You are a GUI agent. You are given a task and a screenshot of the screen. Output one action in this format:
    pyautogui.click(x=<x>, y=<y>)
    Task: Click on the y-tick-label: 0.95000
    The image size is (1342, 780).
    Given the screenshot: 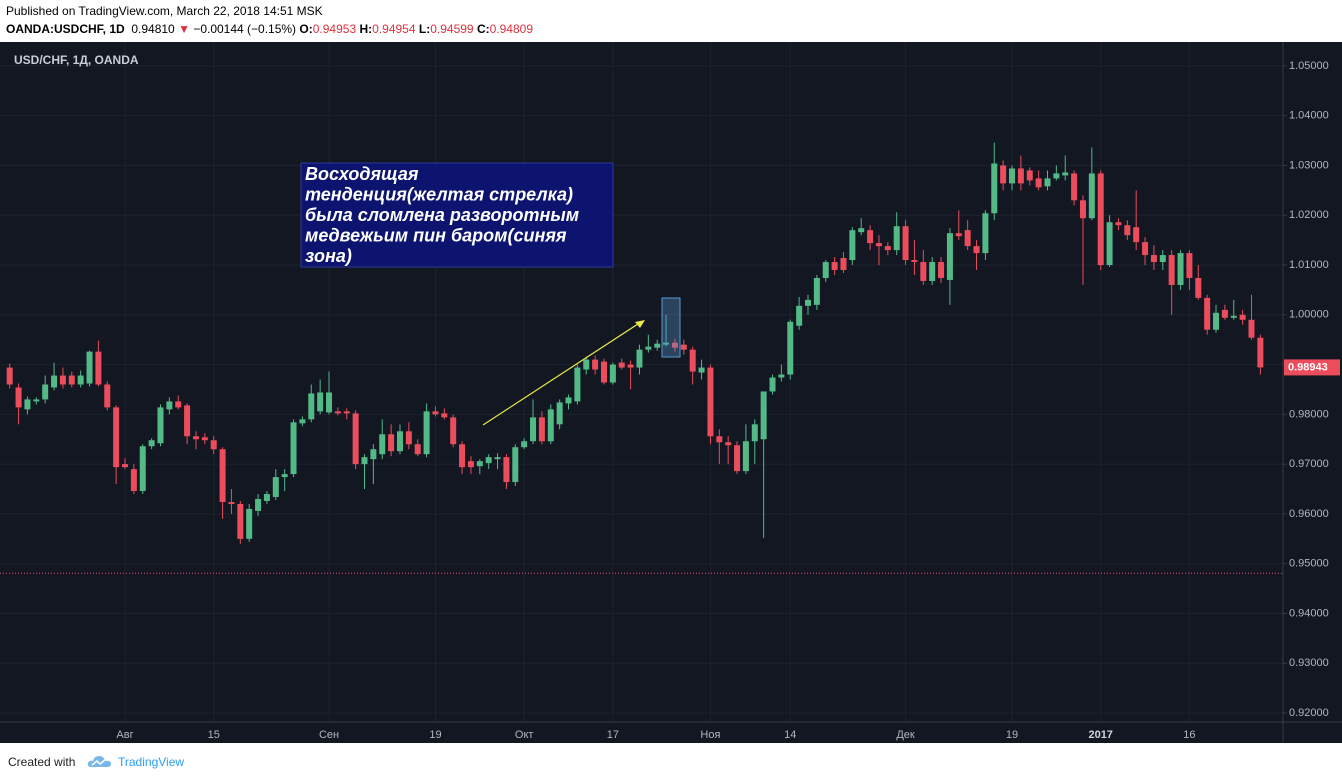 What is the action you would take?
    pyautogui.click(x=1309, y=564)
    